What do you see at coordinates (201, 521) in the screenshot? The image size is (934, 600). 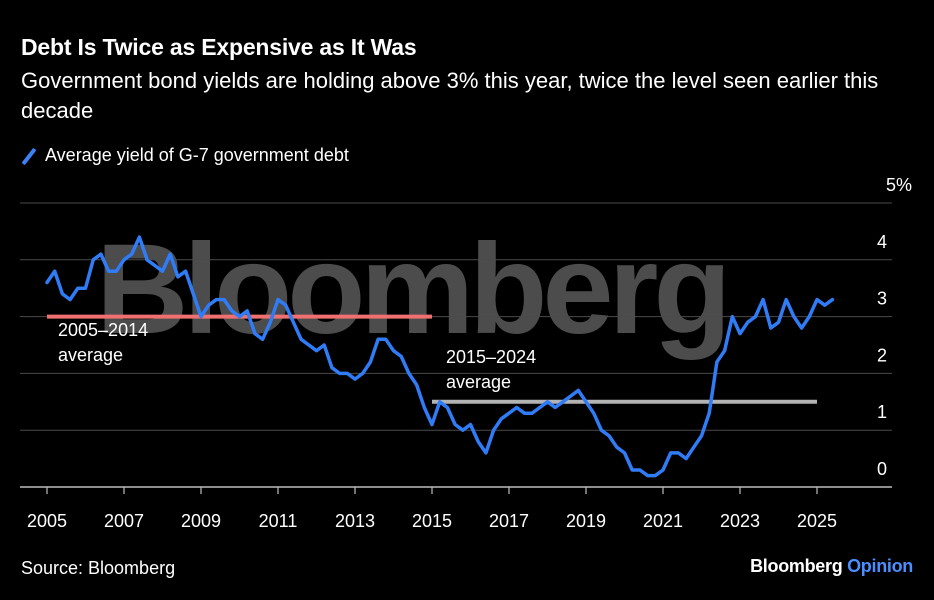 I see `x-tick-label: 2009` at bounding box center [201, 521].